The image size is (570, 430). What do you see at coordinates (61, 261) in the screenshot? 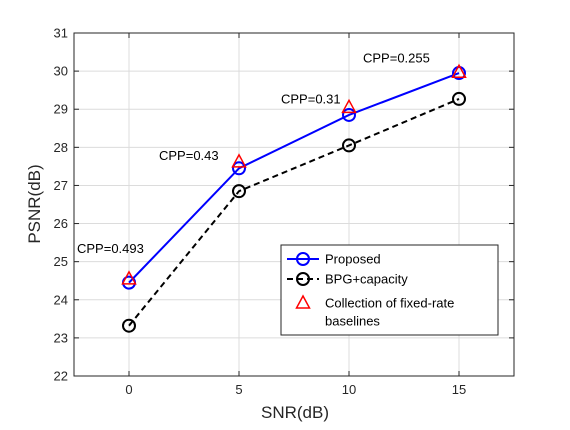
I see `y-tick-label: 25` at bounding box center [61, 261].